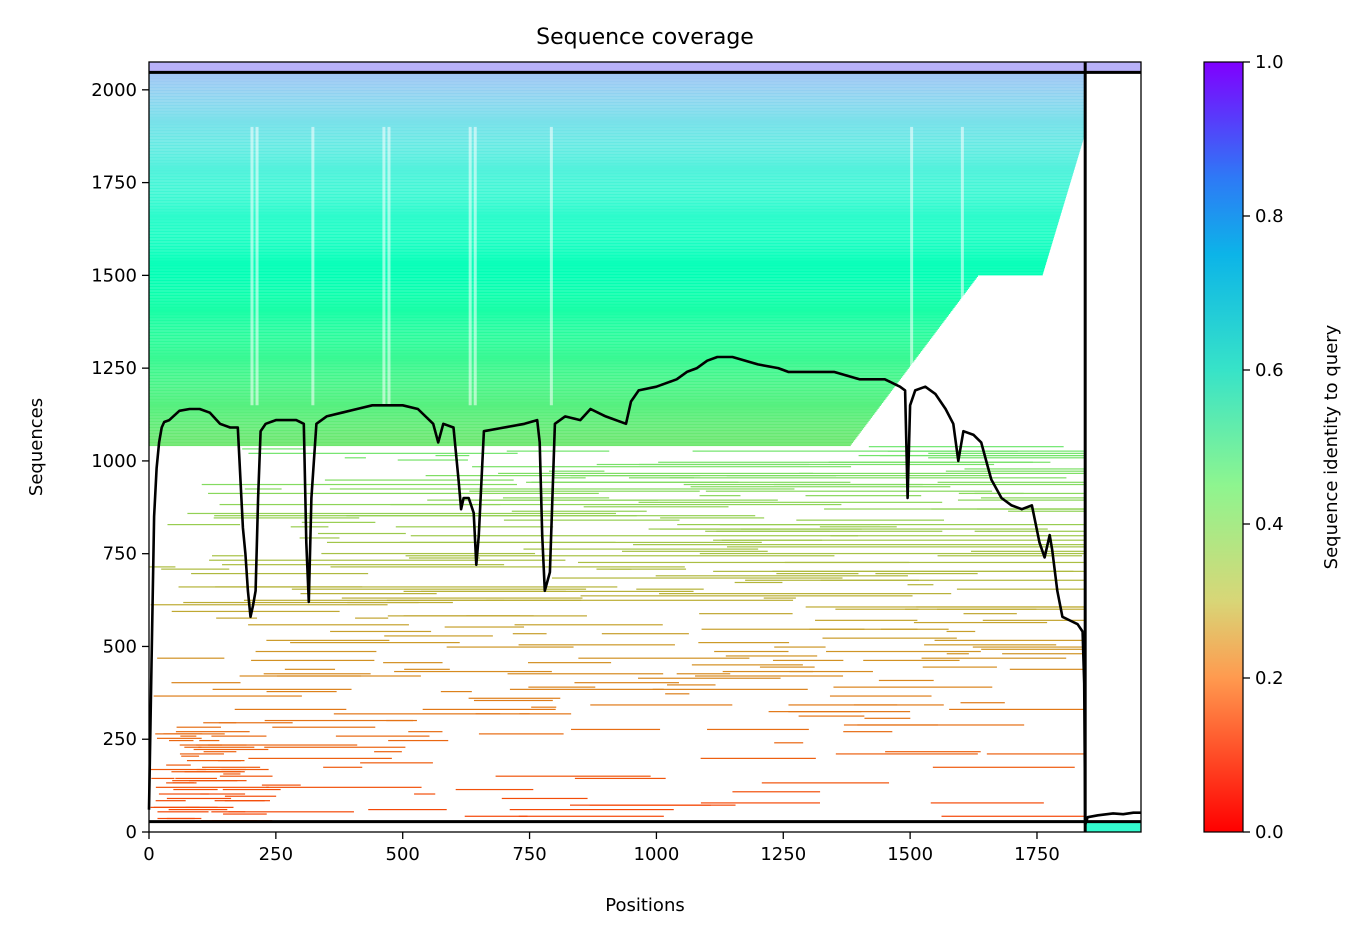  What do you see at coordinates (1269, 62) in the screenshot?
I see `colorbar-tick-label: 1.0` at bounding box center [1269, 62].